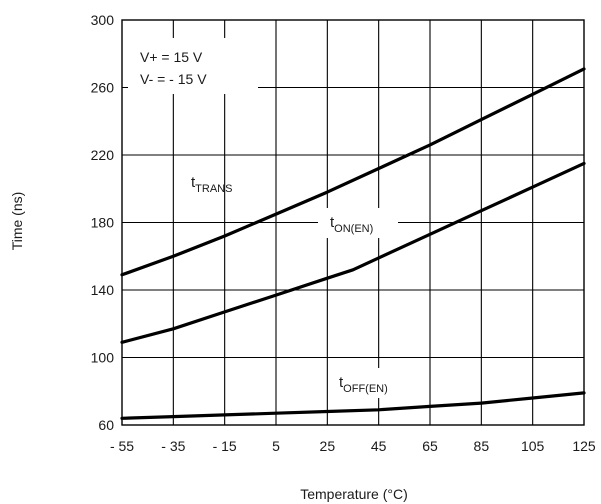 The image size is (601, 504). Describe the element at coordinates (122, 446) in the screenshot. I see `x-tick-label: - 55` at that location.